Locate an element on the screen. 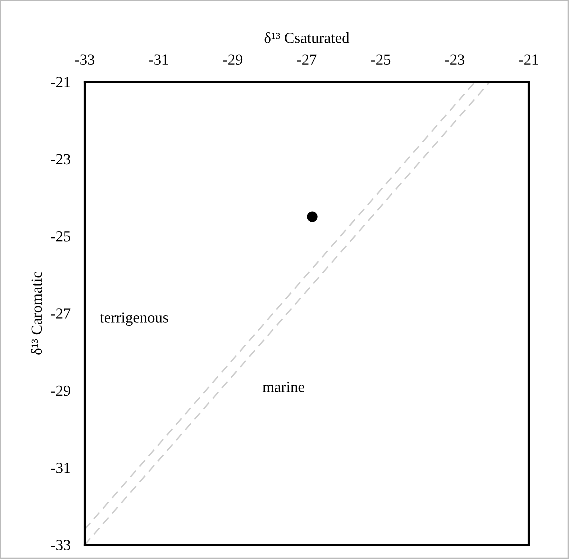 Image resolution: width=569 pixels, height=559 pixels. y-tick-label: -25 is located at coordinates (61, 237).